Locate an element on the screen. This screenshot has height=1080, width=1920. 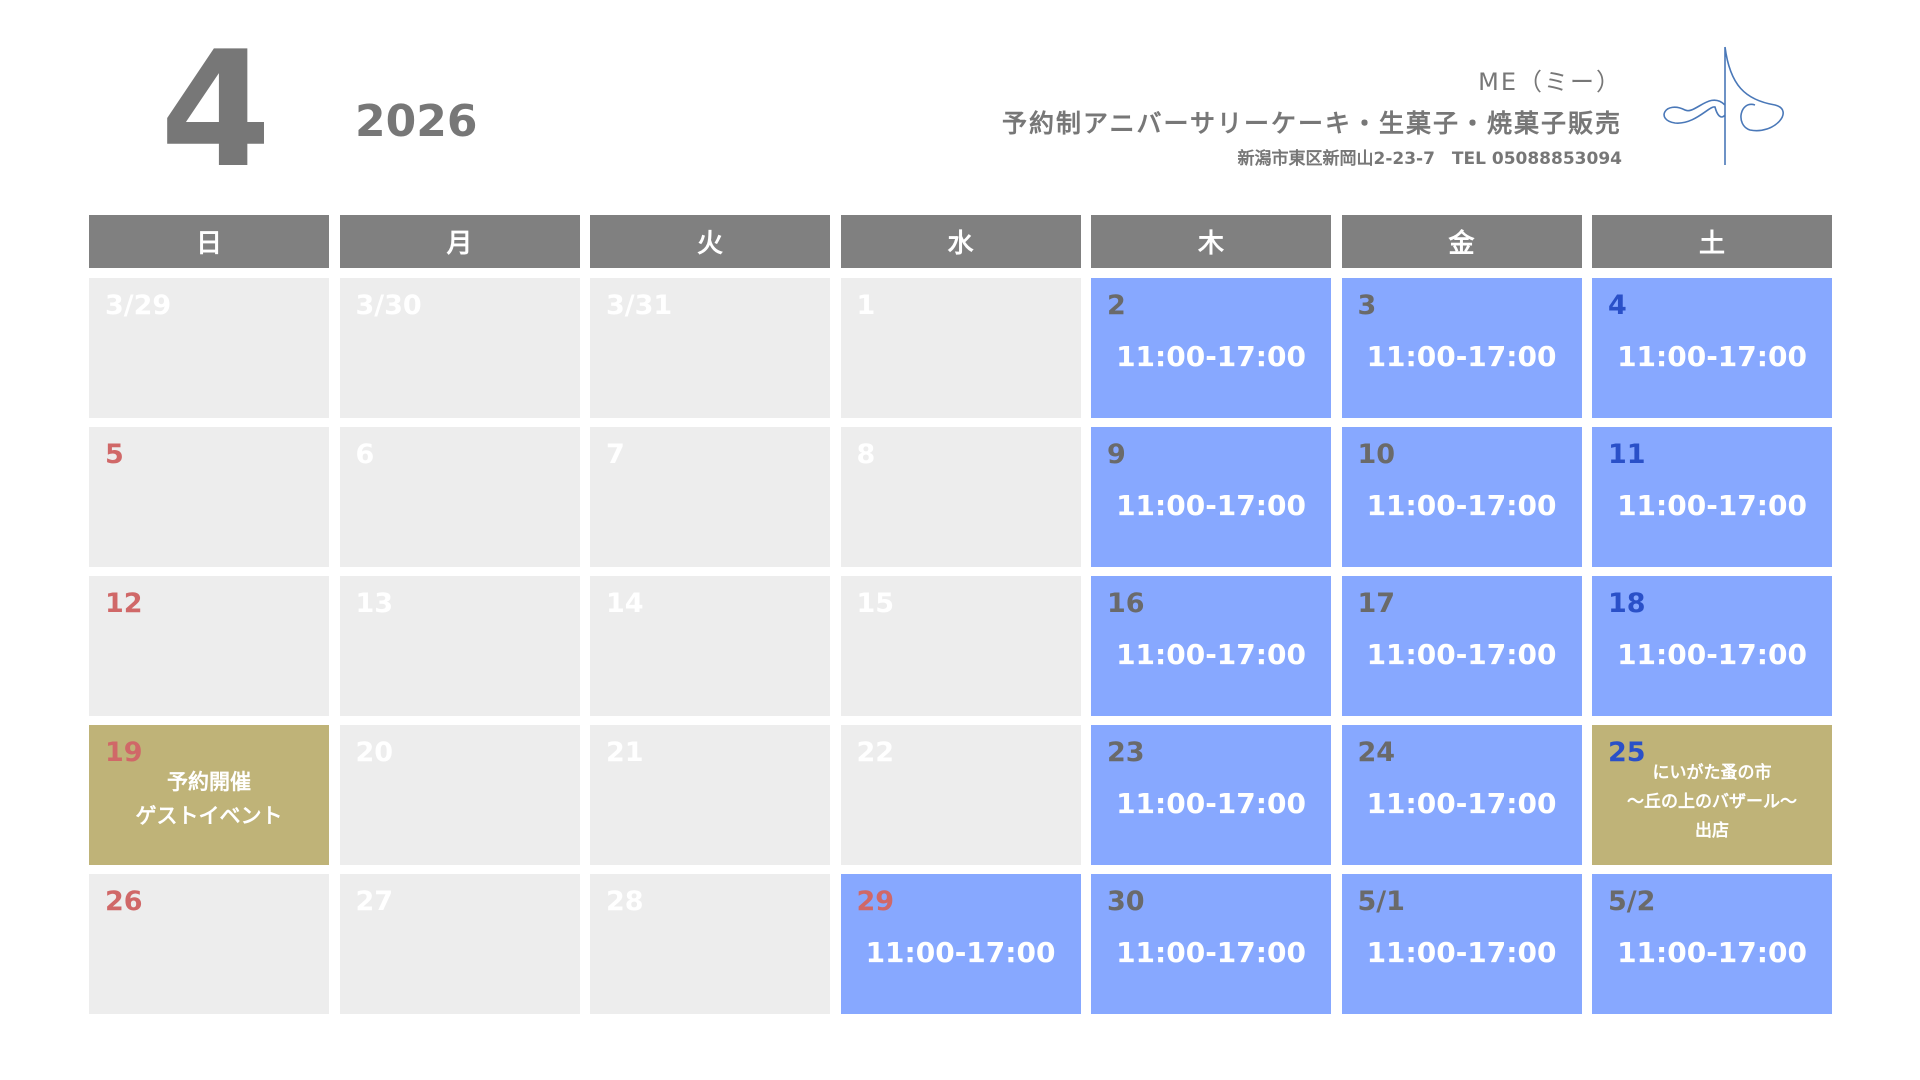
day-cell: 28 is located at coordinates (710, 944).